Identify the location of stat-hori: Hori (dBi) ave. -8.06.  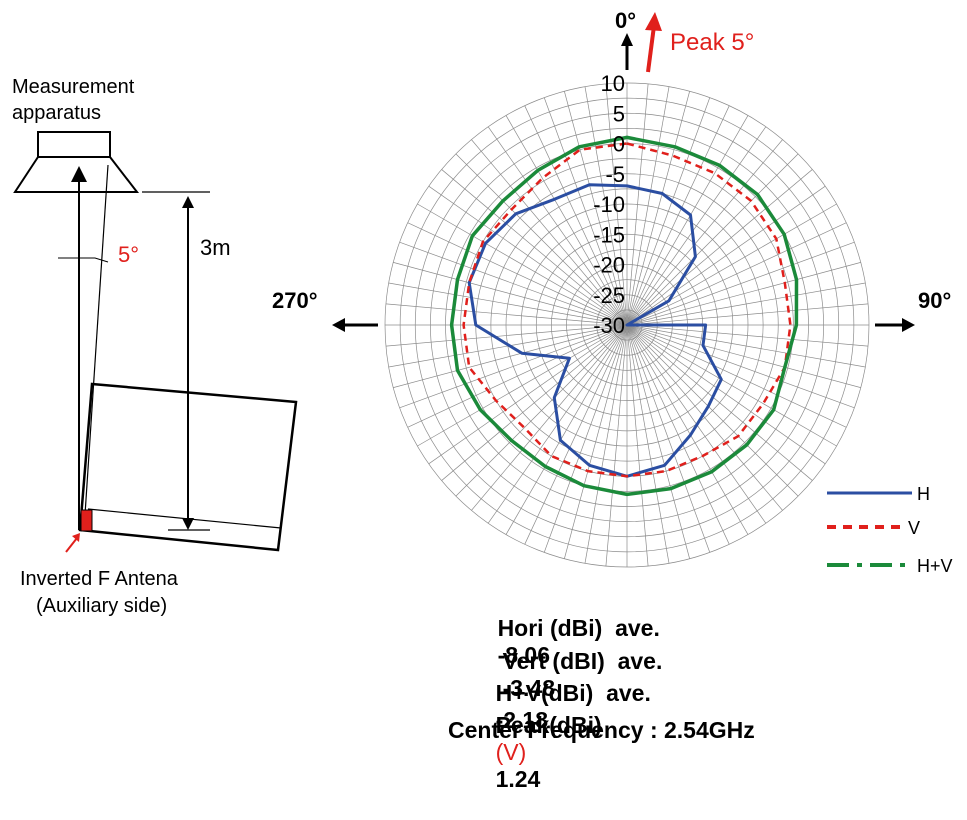
(566, 642).